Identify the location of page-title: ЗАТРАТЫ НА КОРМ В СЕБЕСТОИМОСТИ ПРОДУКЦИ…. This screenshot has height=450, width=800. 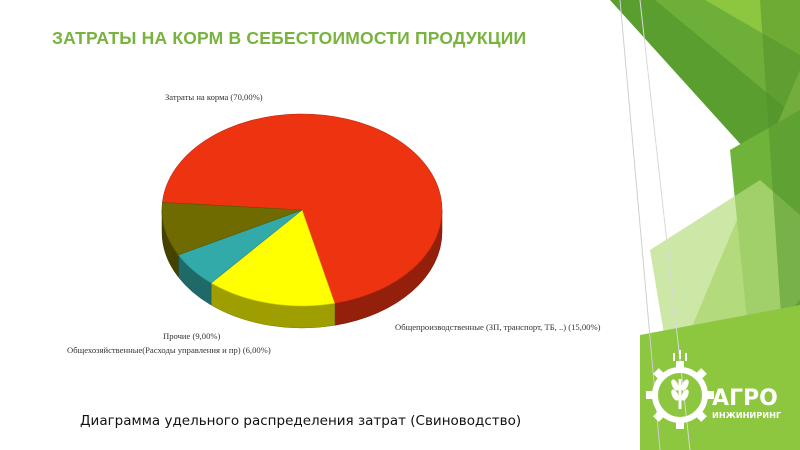
(289, 38).